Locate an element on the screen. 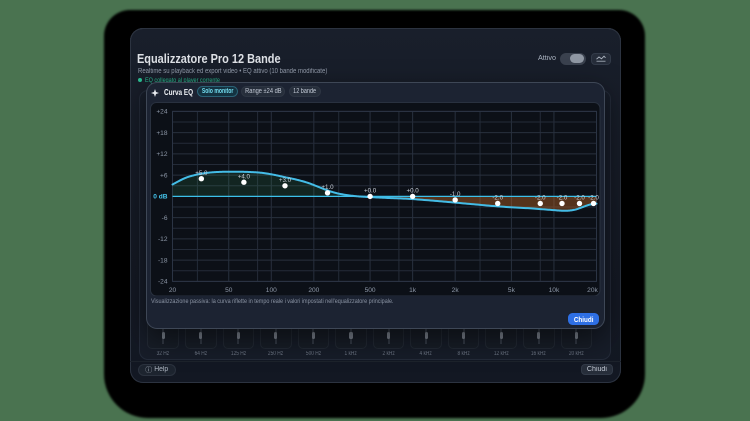  svg-text: +18 is located at coordinates (163, 132).